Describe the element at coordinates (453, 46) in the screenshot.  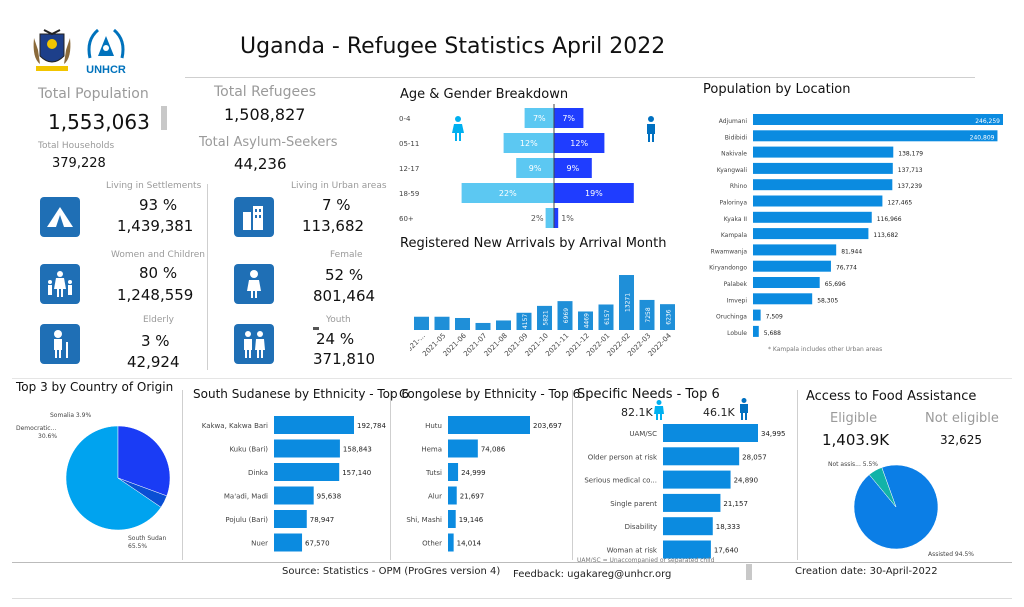
I see `page-title: Uganda - Refugee Statistics April 2022` at that location.